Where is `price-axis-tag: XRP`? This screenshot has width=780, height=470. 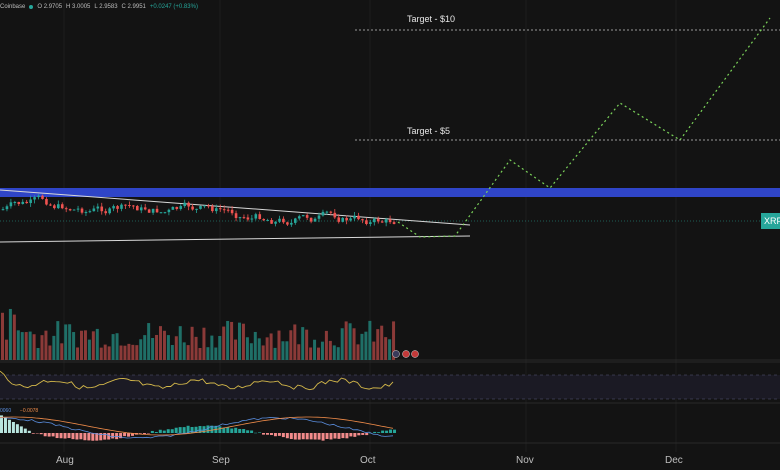
price-axis-tag: XRP is located at coordinates (770, 221).